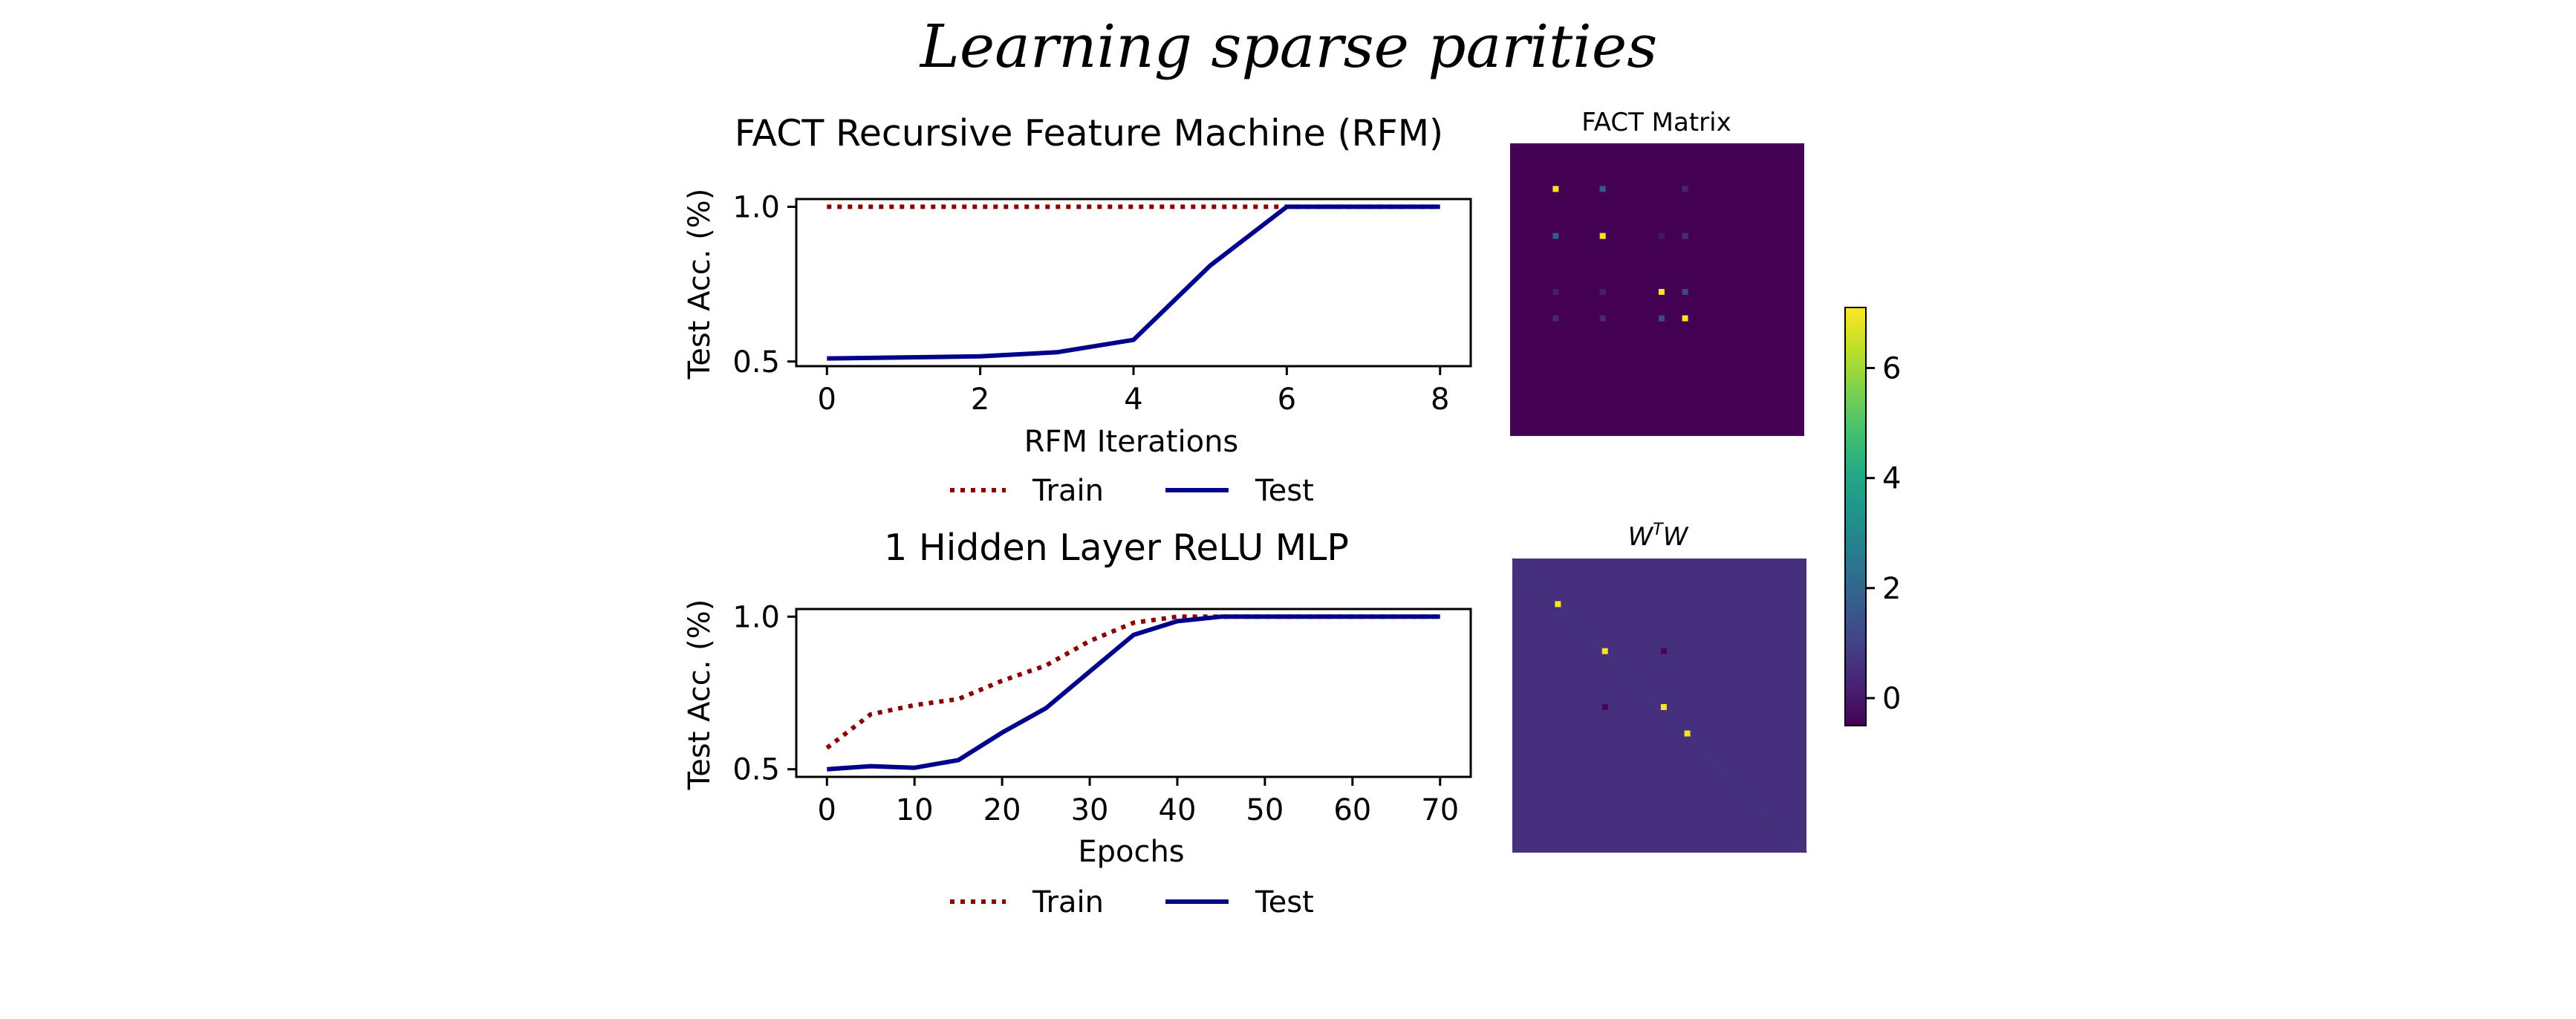  Describe the element at coordinates (1132, 682) in the screenshot. I see `mlp-series-train-line` at that location.